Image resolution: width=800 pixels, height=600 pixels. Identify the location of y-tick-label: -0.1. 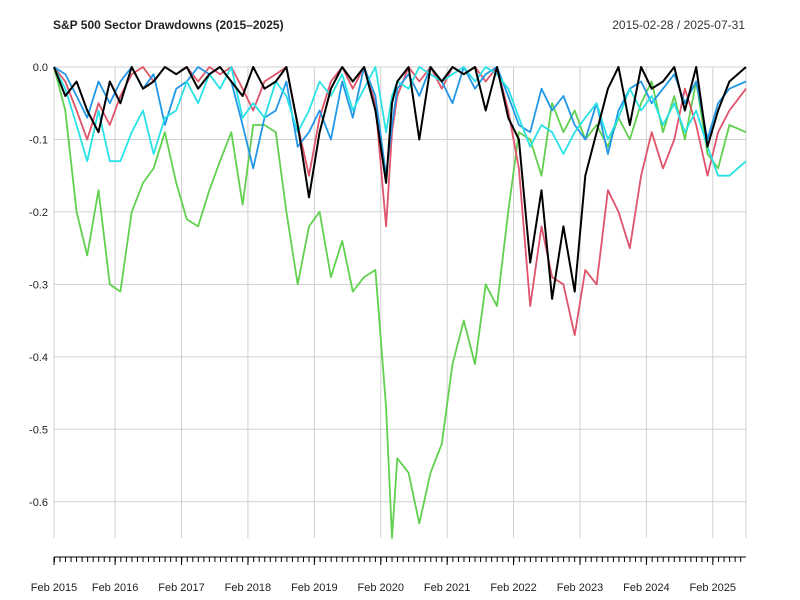
(38, 140).